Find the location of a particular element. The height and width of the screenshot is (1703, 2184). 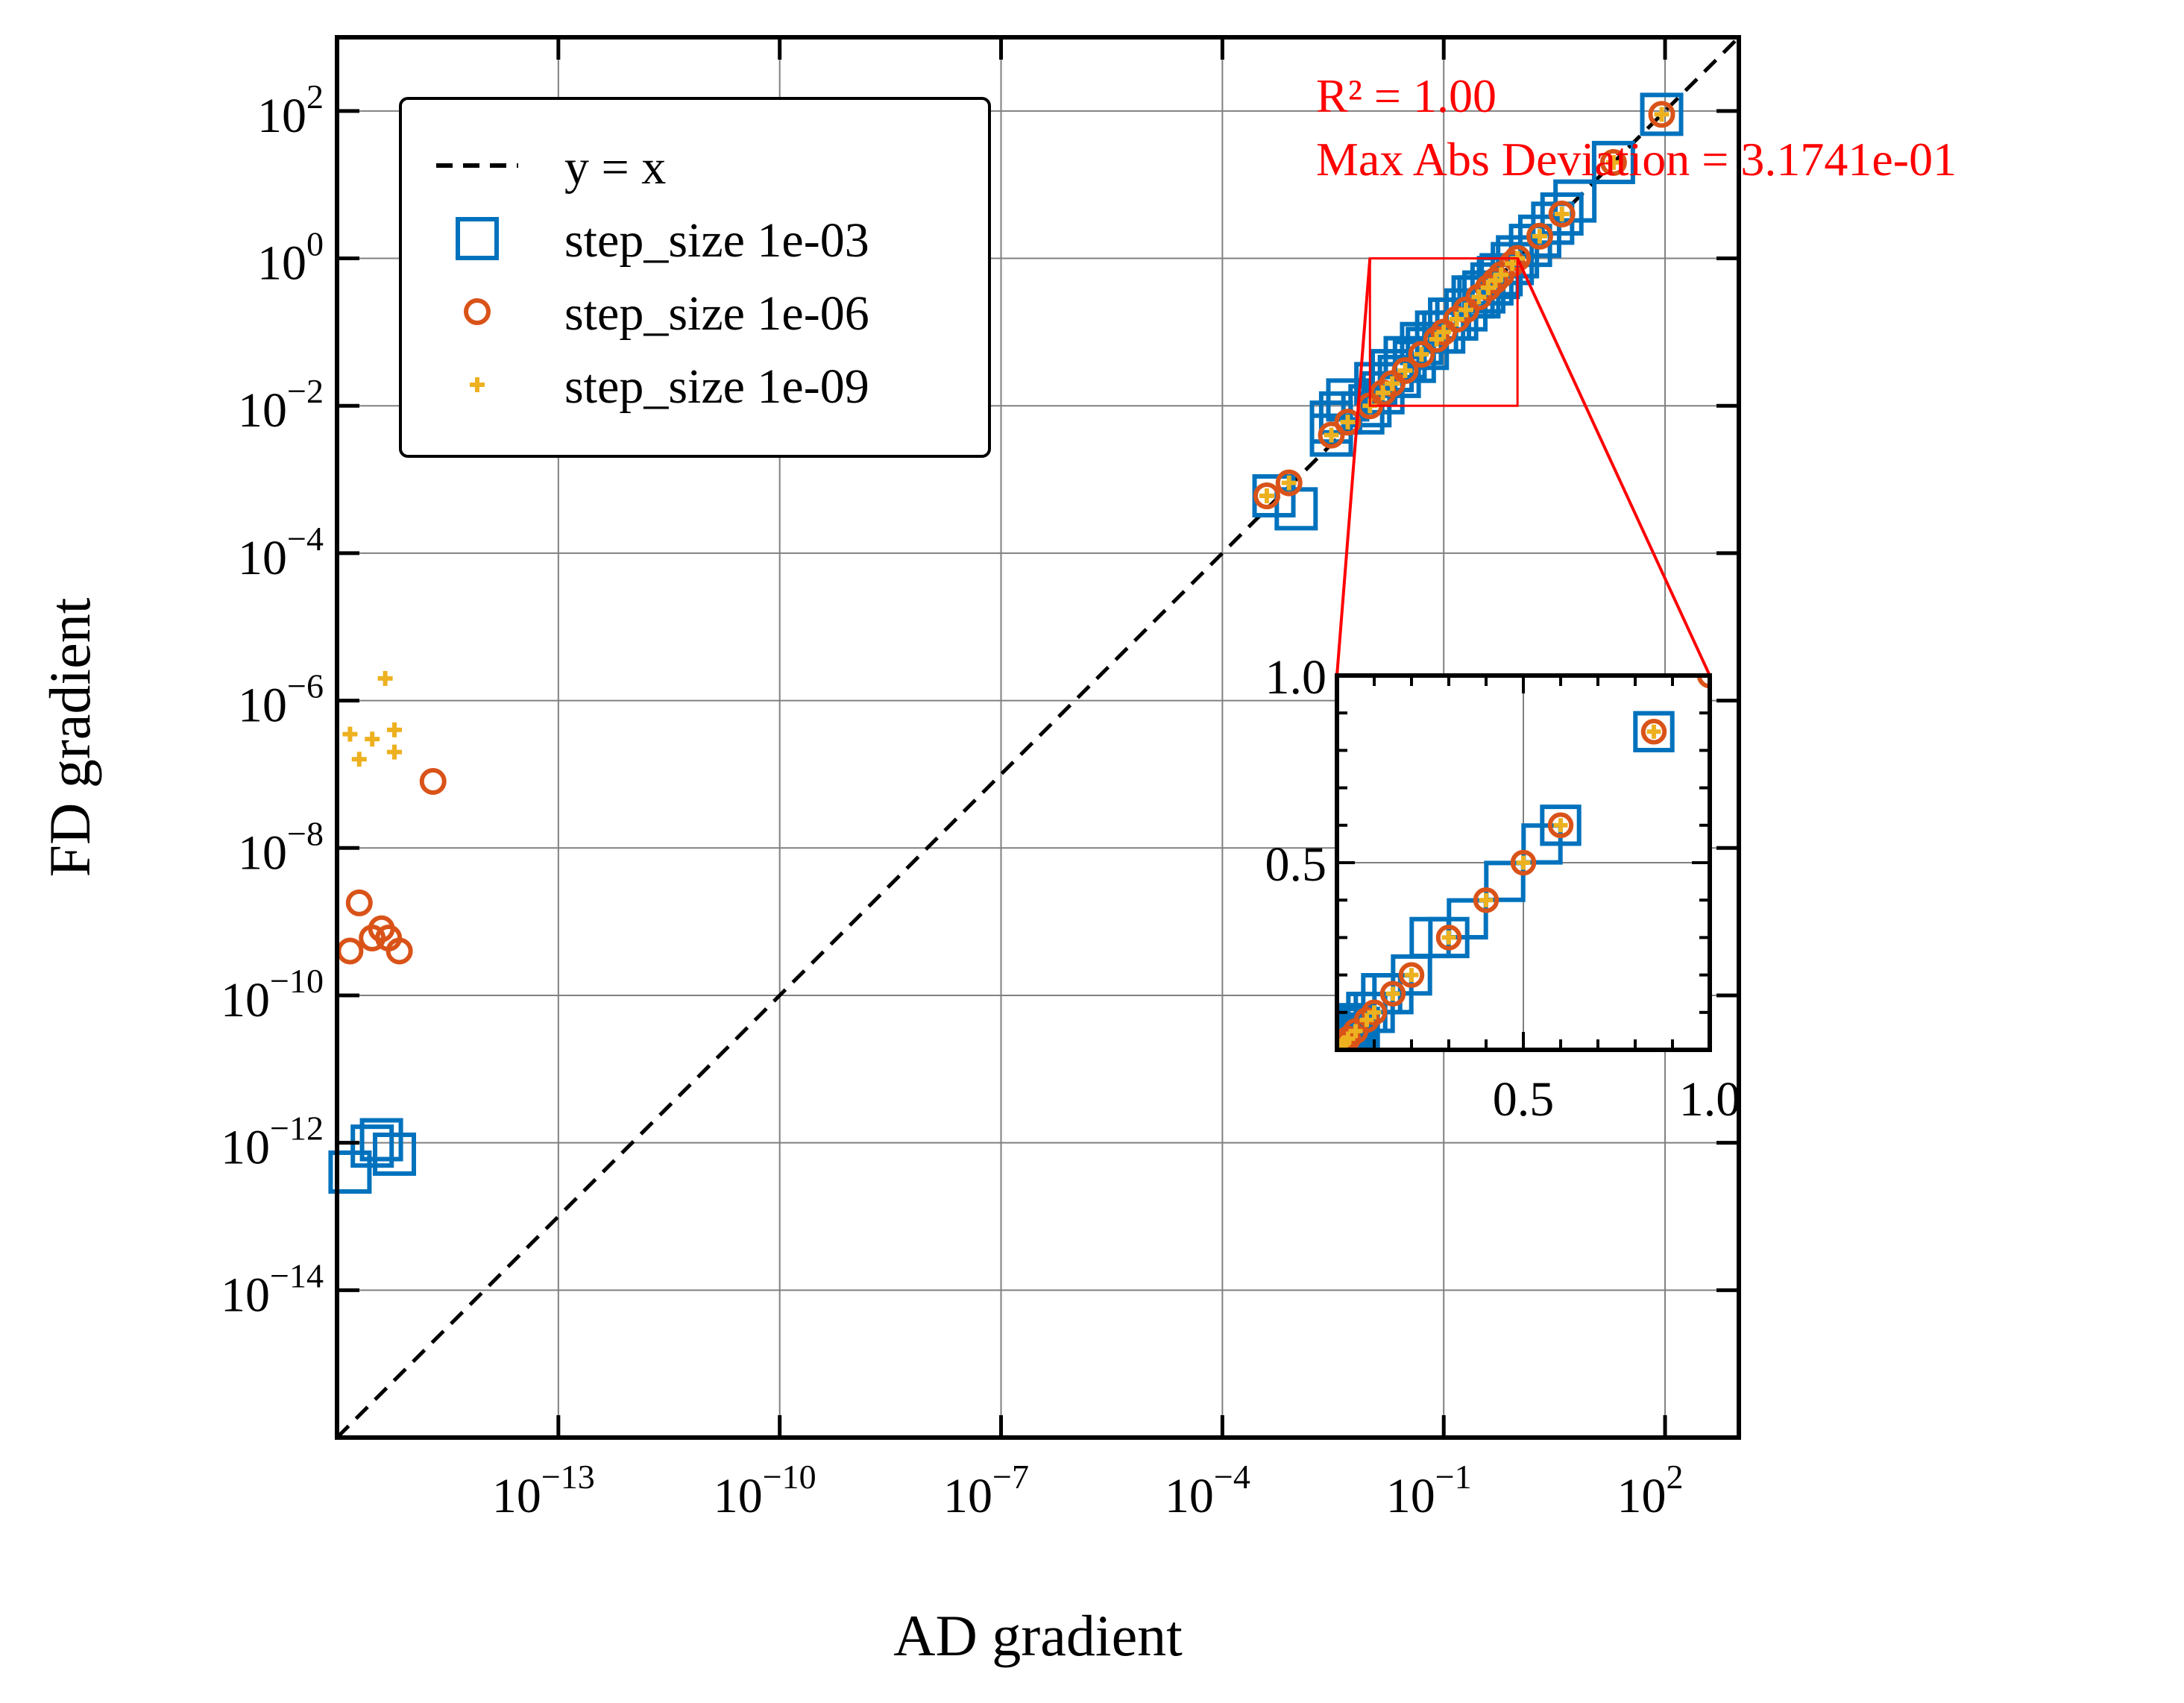

y-tick-label: 10⁻¹² is located at coordinates (272, 1142).